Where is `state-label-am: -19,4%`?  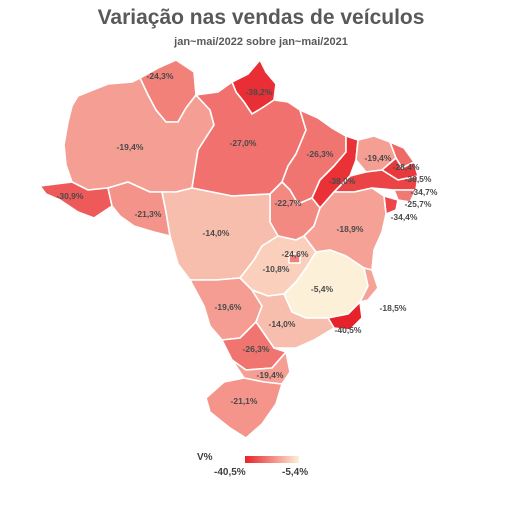
state-label-am: -19,4% is located at coordinates (130, 147).